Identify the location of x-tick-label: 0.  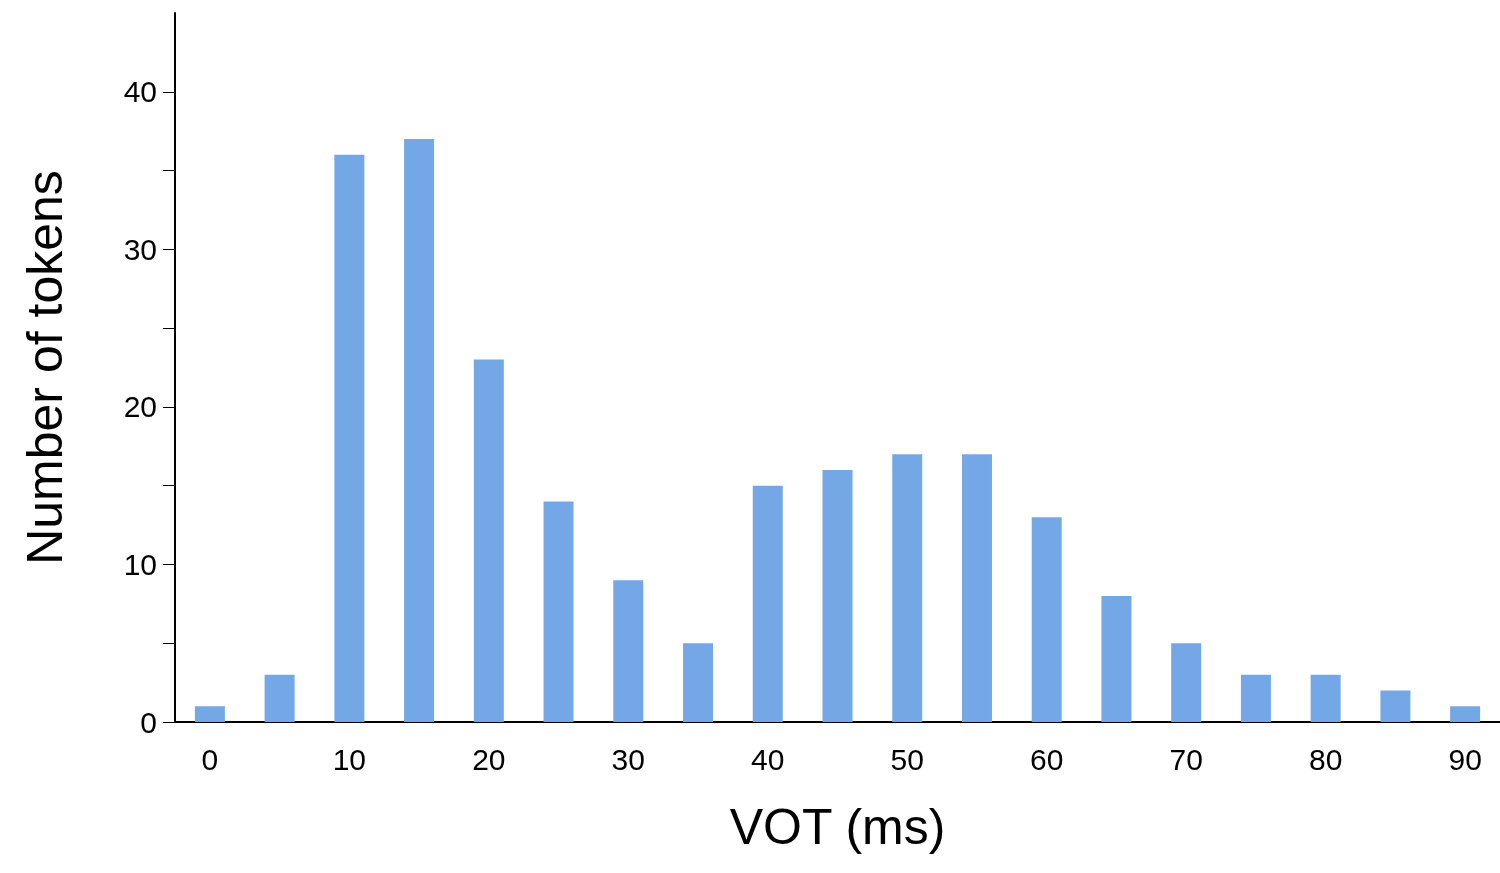
(210, 759).